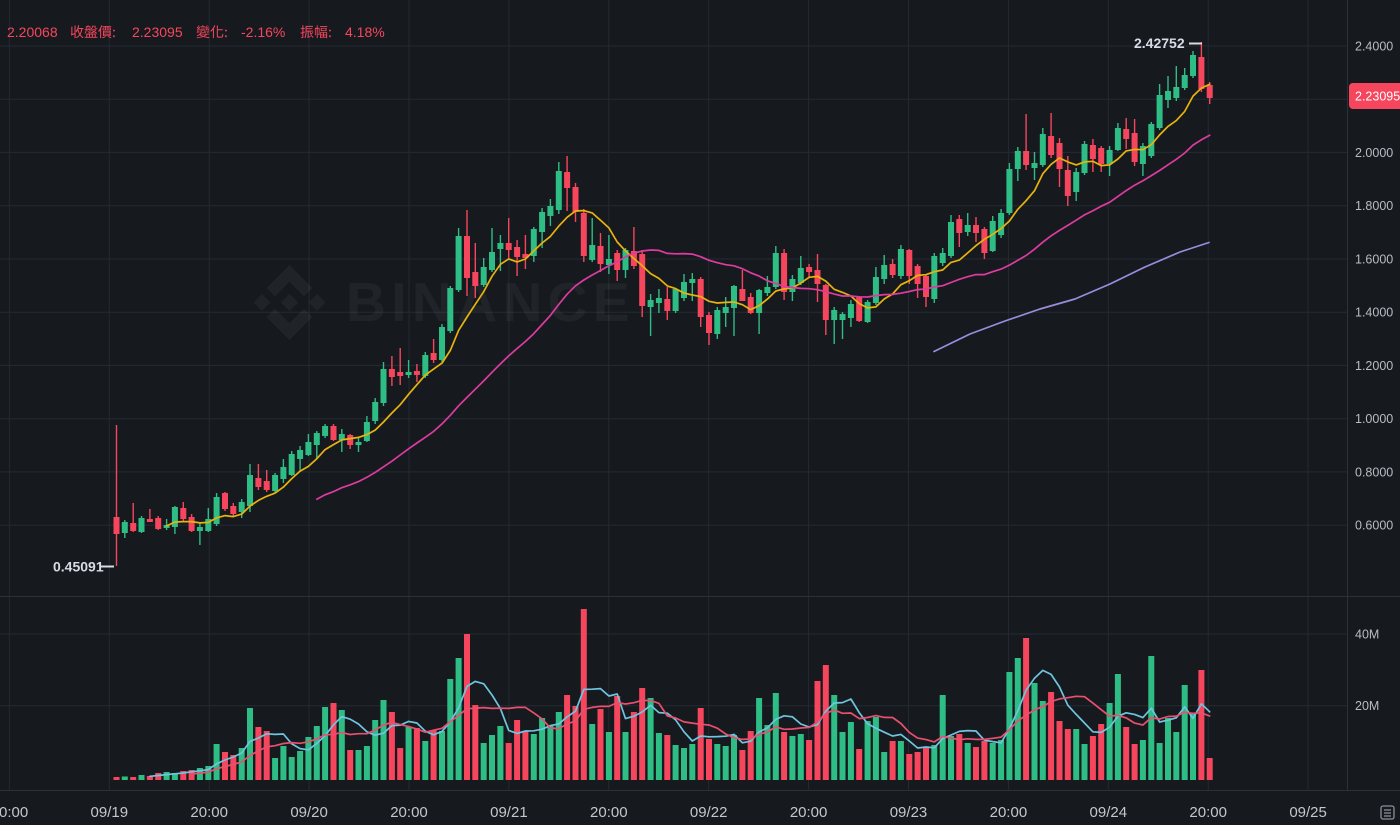 The height and width of the screenshot is (825, 1400). I want to click on svg-text: 09/21, so click(509, 812).